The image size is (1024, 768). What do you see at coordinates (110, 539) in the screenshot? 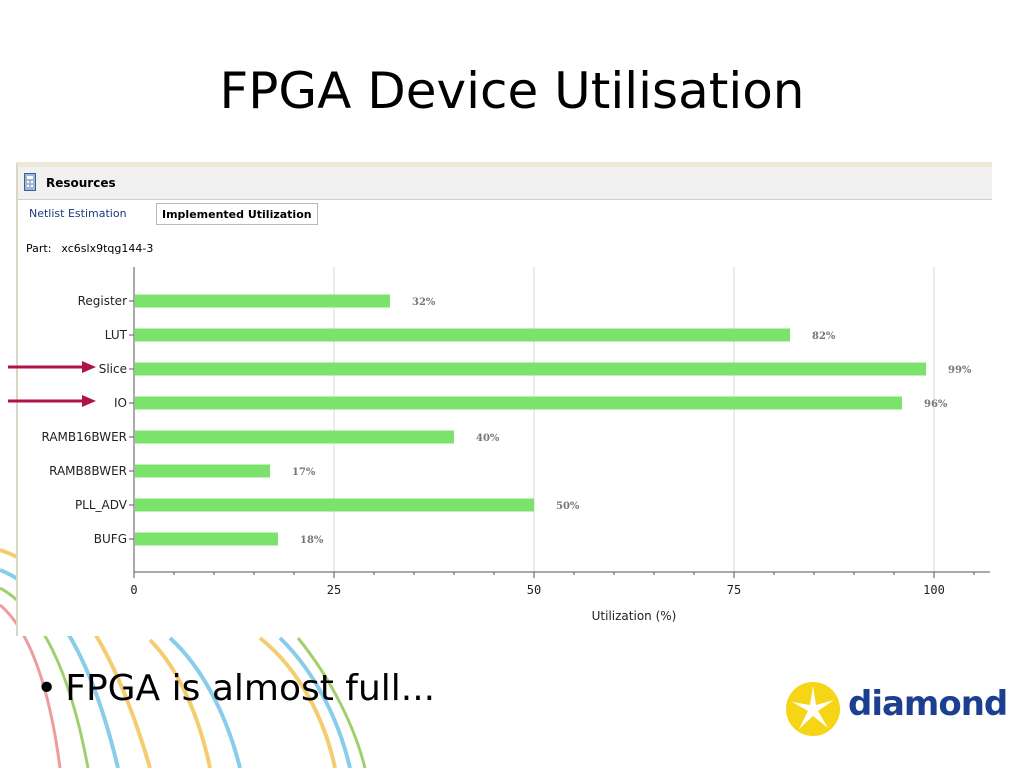
I see `category-label: BUFG` at bounding box center [110, 539].